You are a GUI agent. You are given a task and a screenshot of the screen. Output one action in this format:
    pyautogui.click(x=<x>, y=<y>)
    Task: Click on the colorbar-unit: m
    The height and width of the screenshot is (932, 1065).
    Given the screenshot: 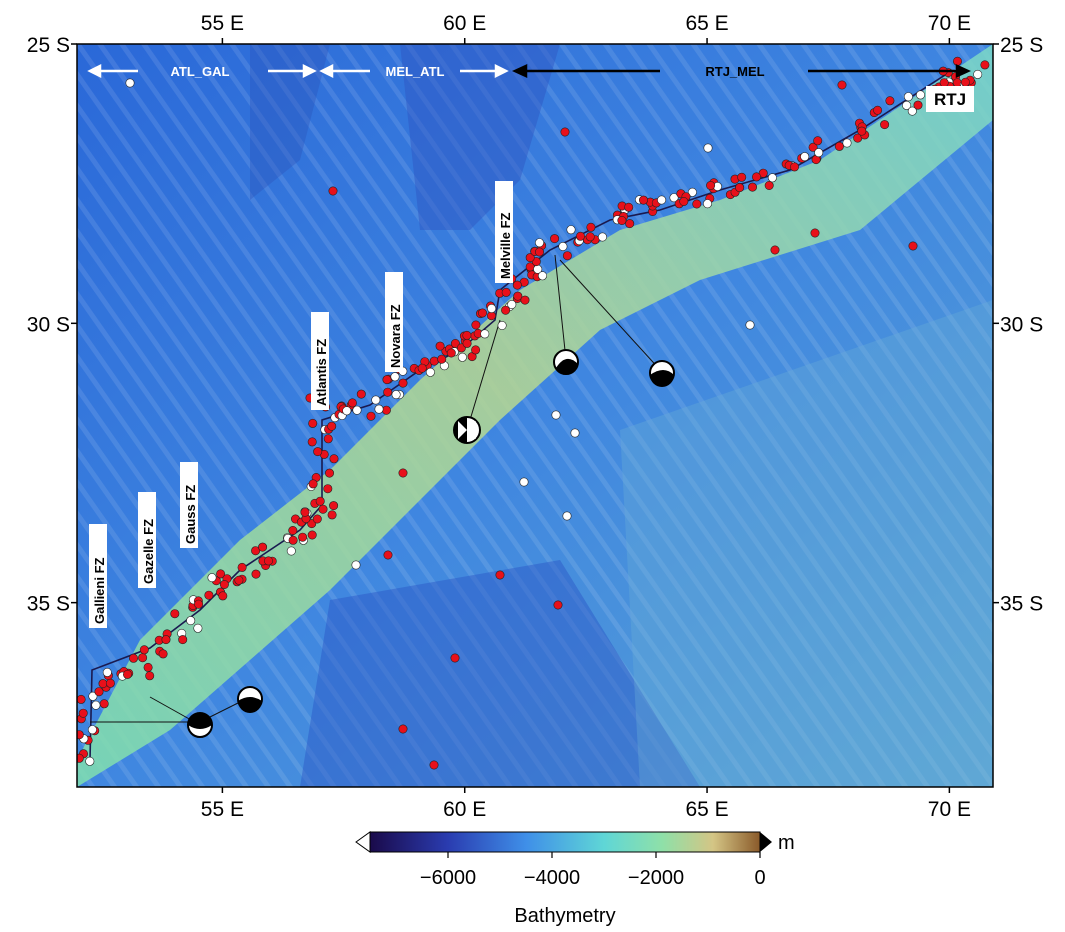 What is the action you would take?
    pyautogui.click(x=786, y=843)
    